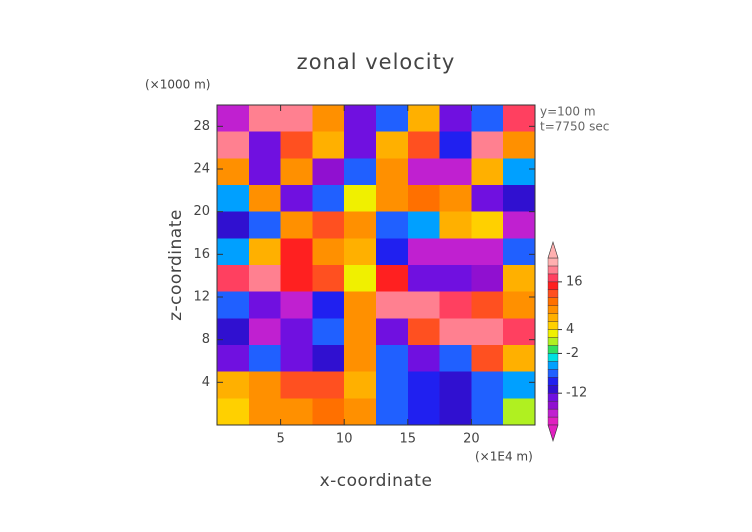  What do you see at coordinates (568, 112) in the screenshot?
I see `annotation: y=100 m` at bounding box center [568, 112].